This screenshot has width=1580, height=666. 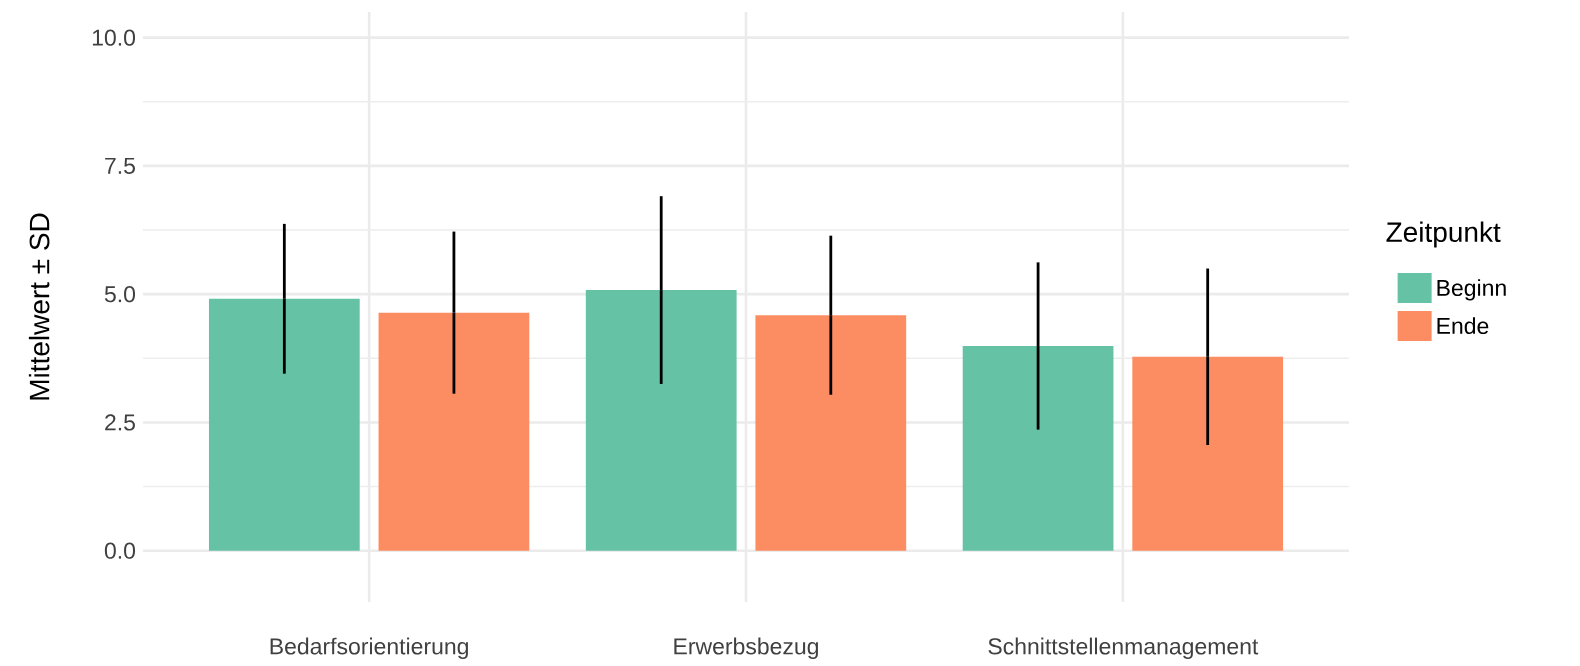 What do you see at coordinates (1123, 648) in the screenshot?
I see `x-tick-label: Schnittstellenmanagement` at bounding box center [1123, 648].